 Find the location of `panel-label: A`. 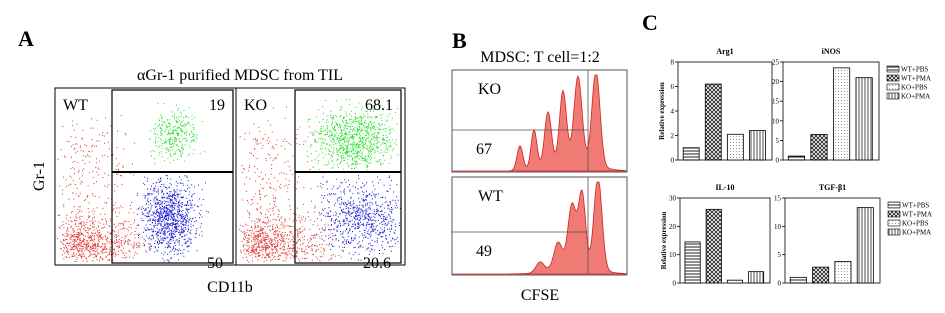

panel-label: A is located at coordinates (26, 38).